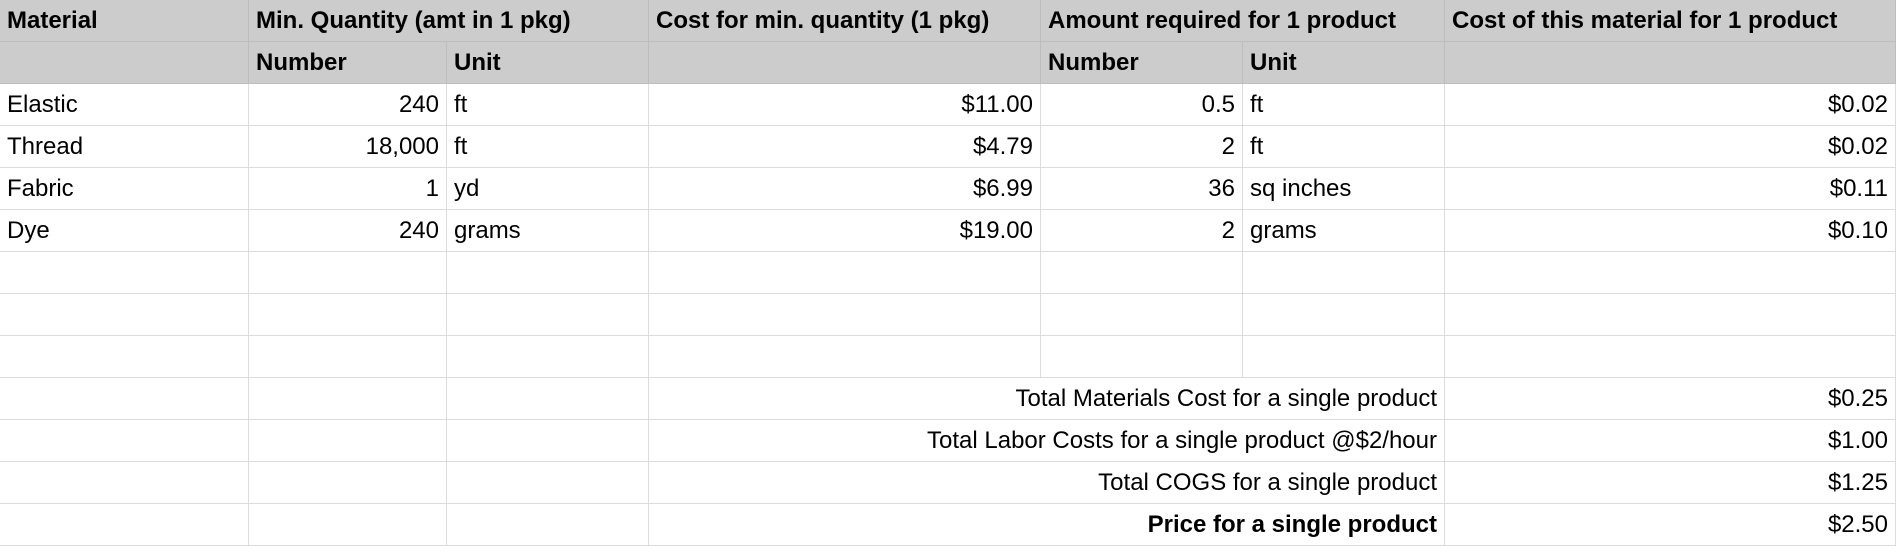 Image resolution: width=1896 pixels, height=552 pixels. What do you see at coordinates (449, 21) in the screenshot?
I see `header-min-quantity: Min. Quantity (amt in 1 pkg)` at bounding box center [449, 21].